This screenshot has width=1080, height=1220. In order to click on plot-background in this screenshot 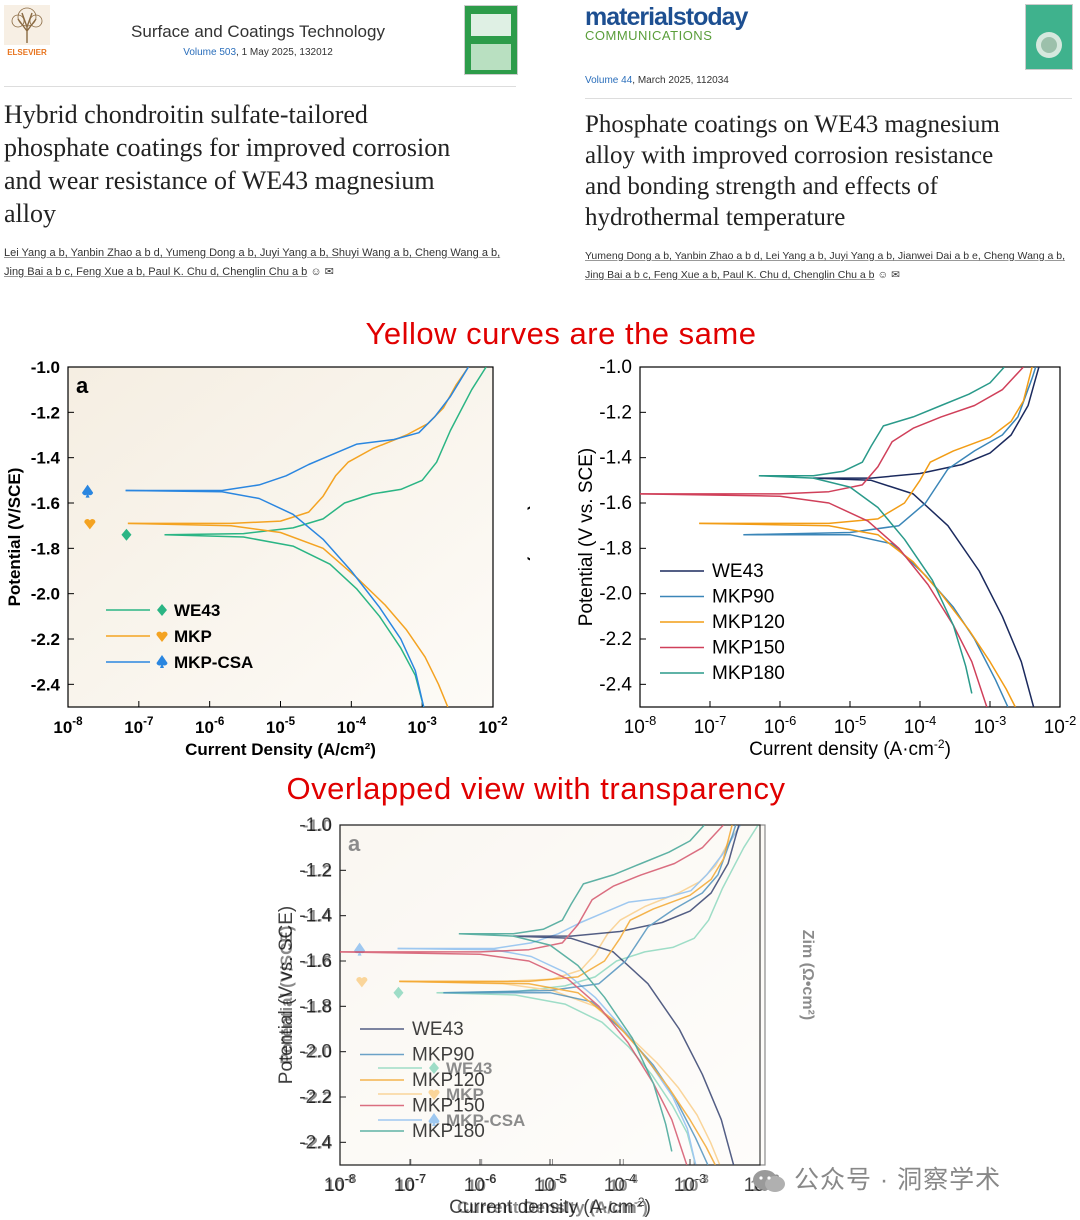, I will do `click(552, 995)`.